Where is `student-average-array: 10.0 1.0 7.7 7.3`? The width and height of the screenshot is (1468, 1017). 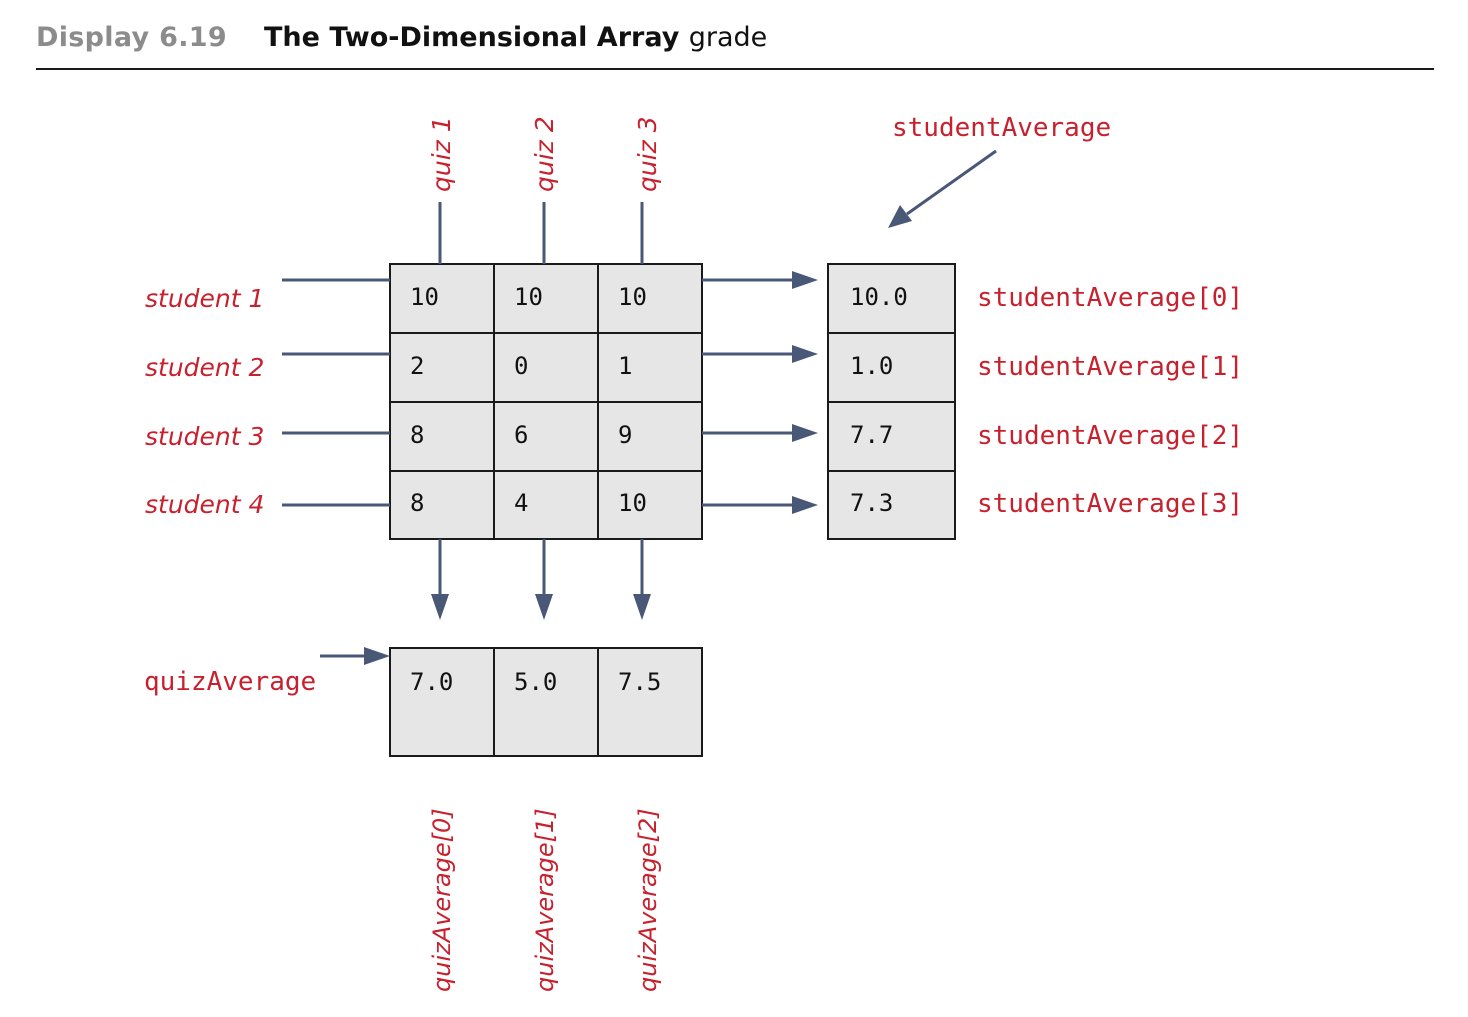
student-average-array: 10.0 1.0 7.7 7.3 is located at coordinates (891, 401).